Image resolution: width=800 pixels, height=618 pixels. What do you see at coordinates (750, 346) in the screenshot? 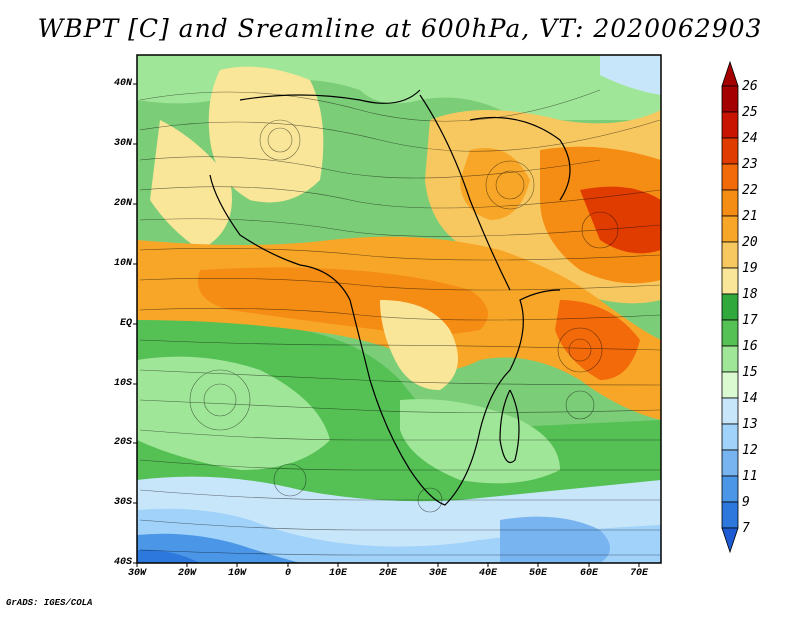
I see `colorbar-label: 16` at bounding box center [750, 346].